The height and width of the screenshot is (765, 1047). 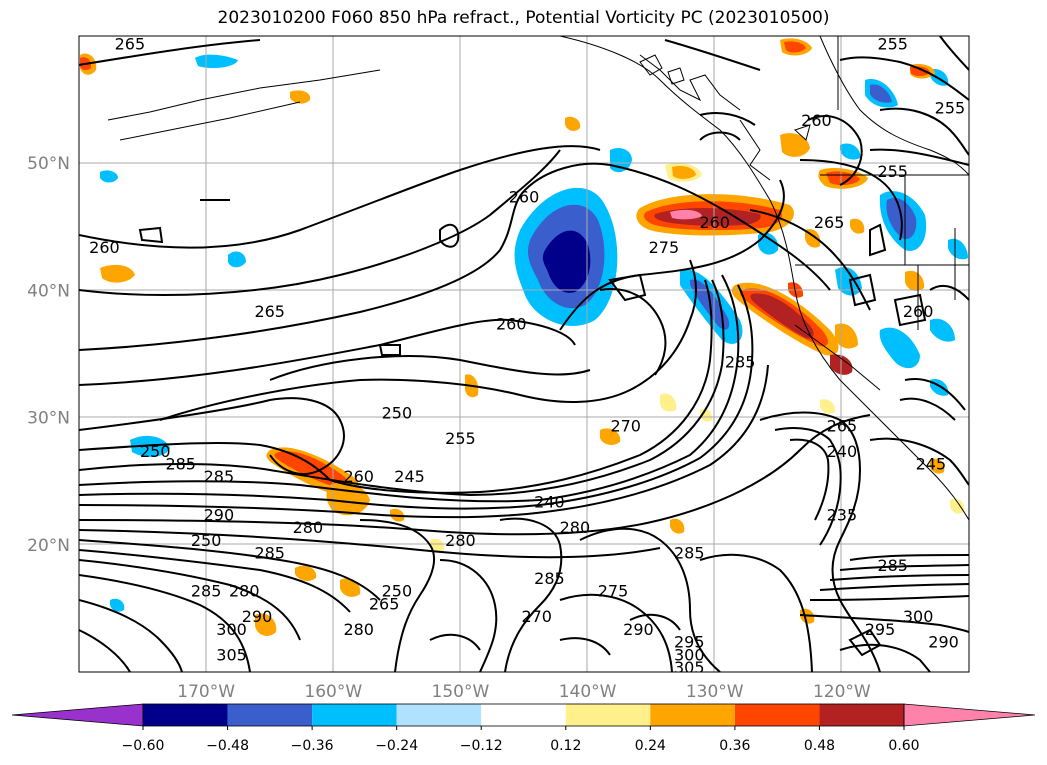 I want to click on colorbar-tick-label: 0.12, so click(x=565, y=746).